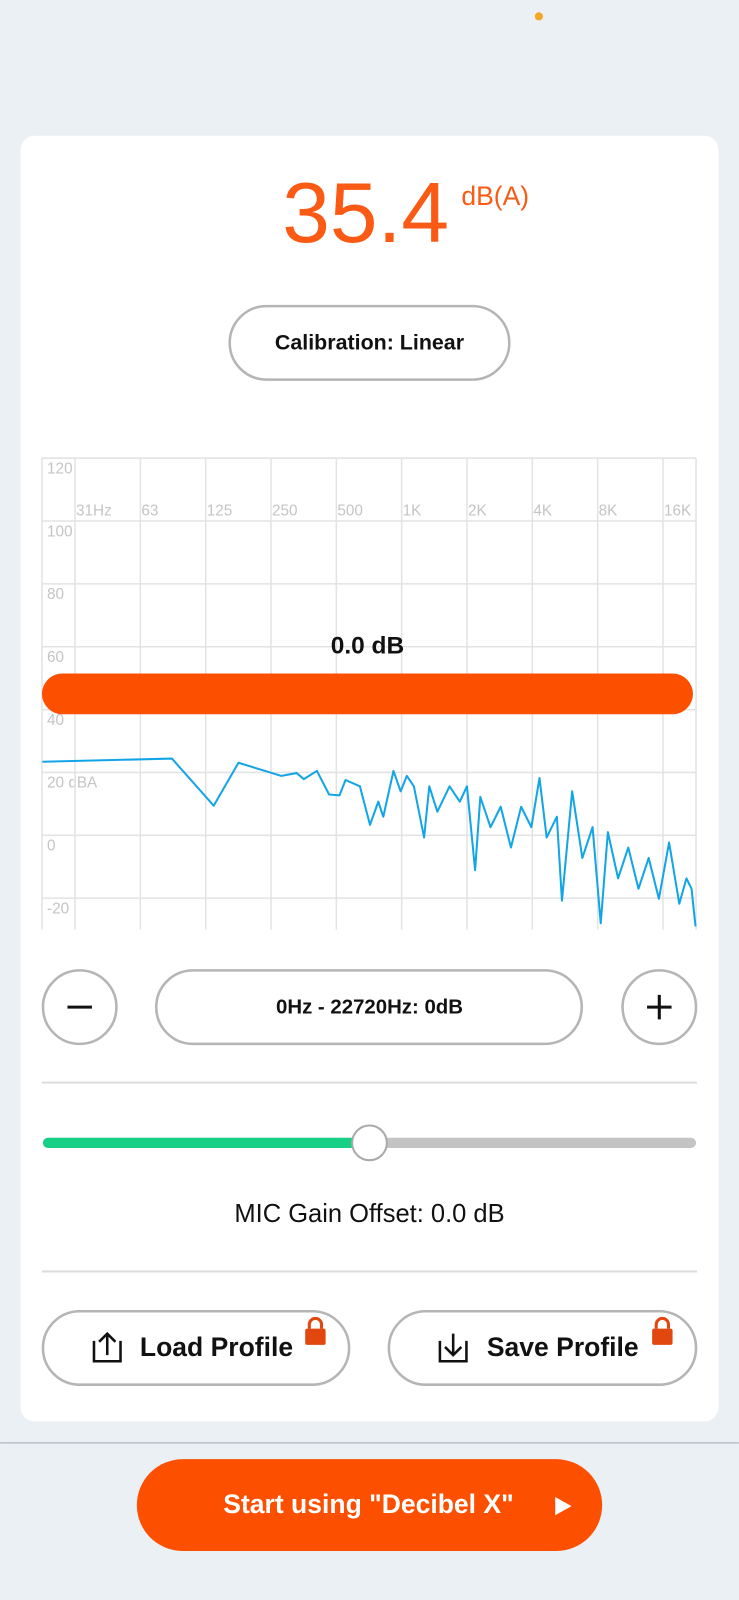  What do you see at coordinates (285, 510) in the screenshot?
I see `x-tick-label: 250` at bounding box center [285, 510].